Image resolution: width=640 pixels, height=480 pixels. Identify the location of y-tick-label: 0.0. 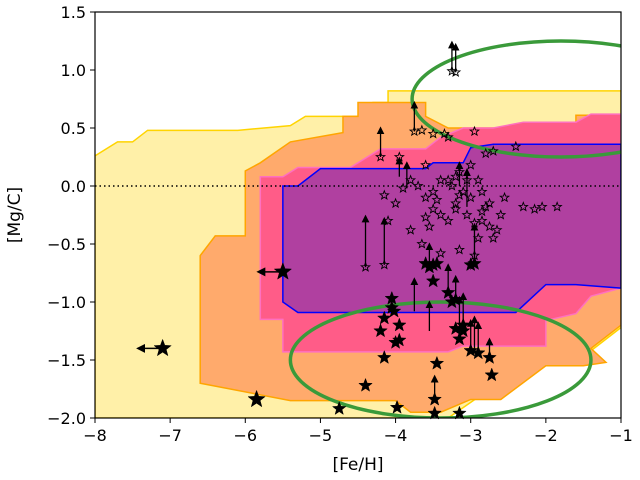
(73, 186).